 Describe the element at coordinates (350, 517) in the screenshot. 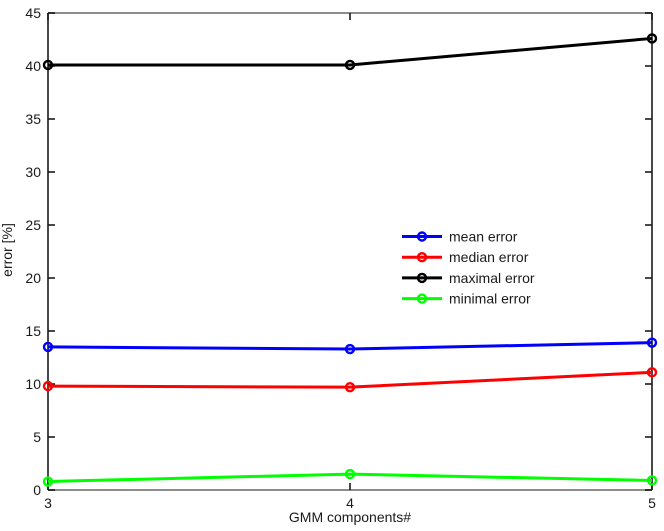

I see `x-axis-label: GMM components#` at that location.